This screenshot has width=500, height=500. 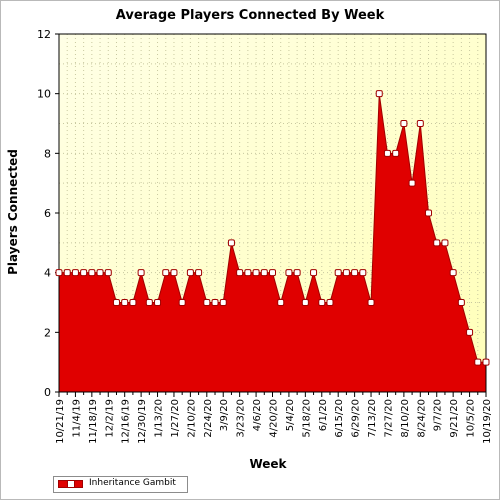 I want to click on x-tick-label: 3/23/20, so click(x=241, y=418).